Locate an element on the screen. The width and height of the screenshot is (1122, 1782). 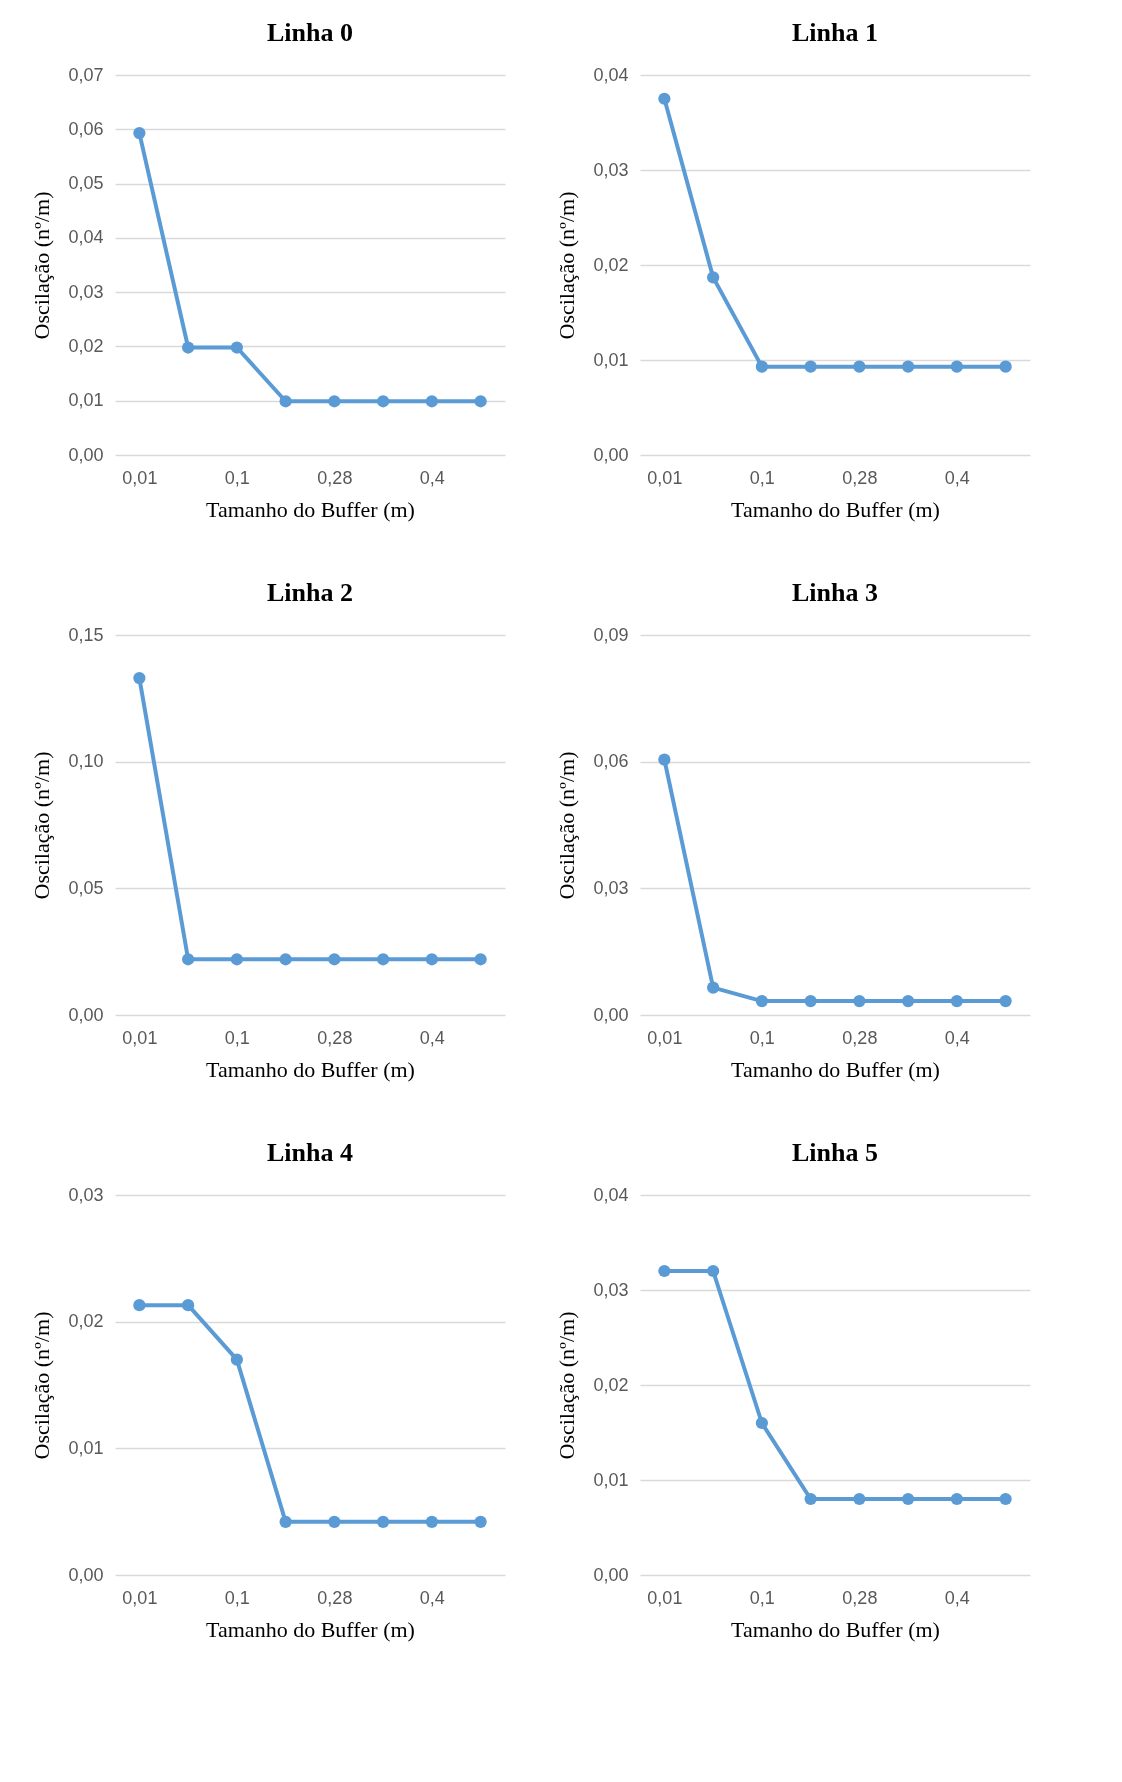
chart-title: Linha 4 is located at coordinates (310, 1152).